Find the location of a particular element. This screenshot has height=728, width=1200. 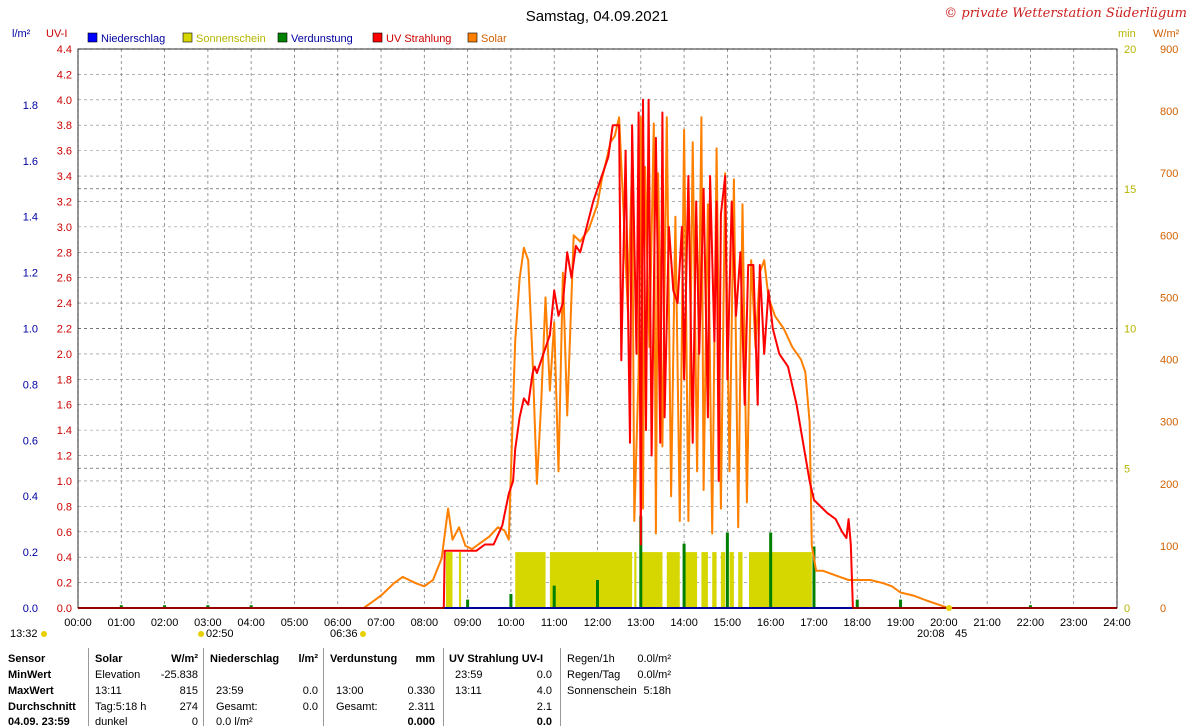

x-tick-11: 11:00 is located at coordinates (554, 623).